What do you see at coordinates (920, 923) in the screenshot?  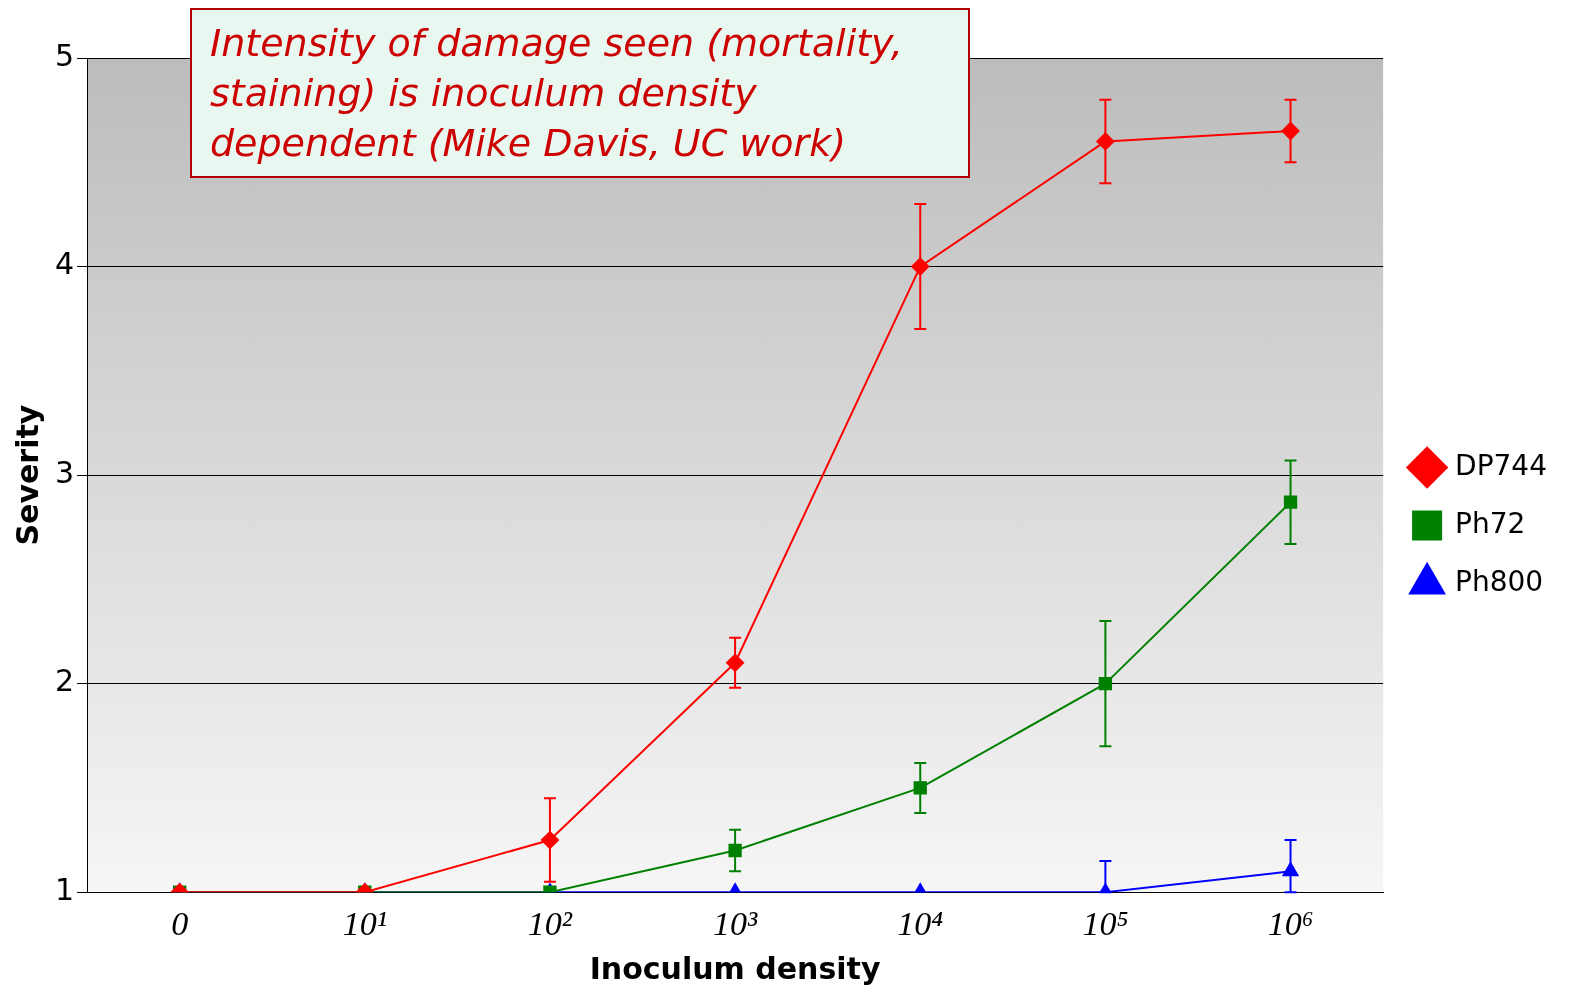 I see `x-tick-label: 10⁴` at bounding box center [920, 923].